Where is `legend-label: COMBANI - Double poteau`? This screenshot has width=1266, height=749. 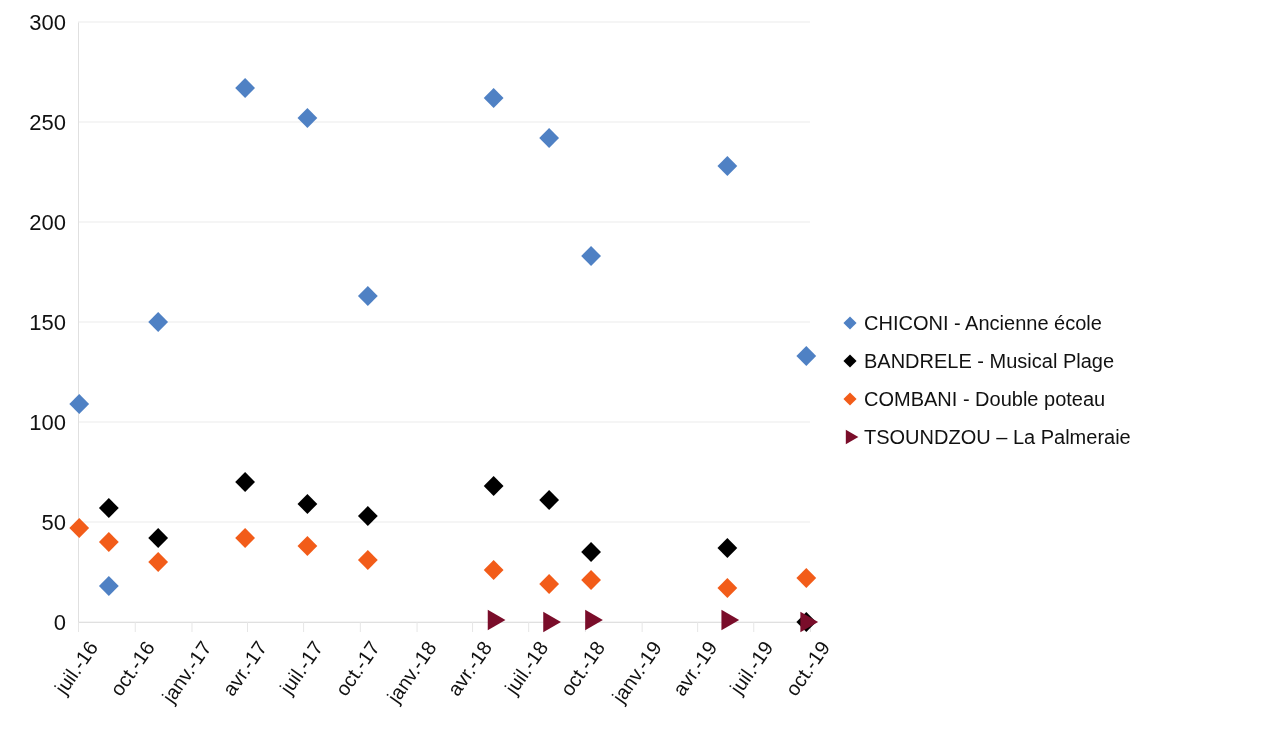
legend-label: COMBANI - Double poteau is located at coordinates (985, 399).